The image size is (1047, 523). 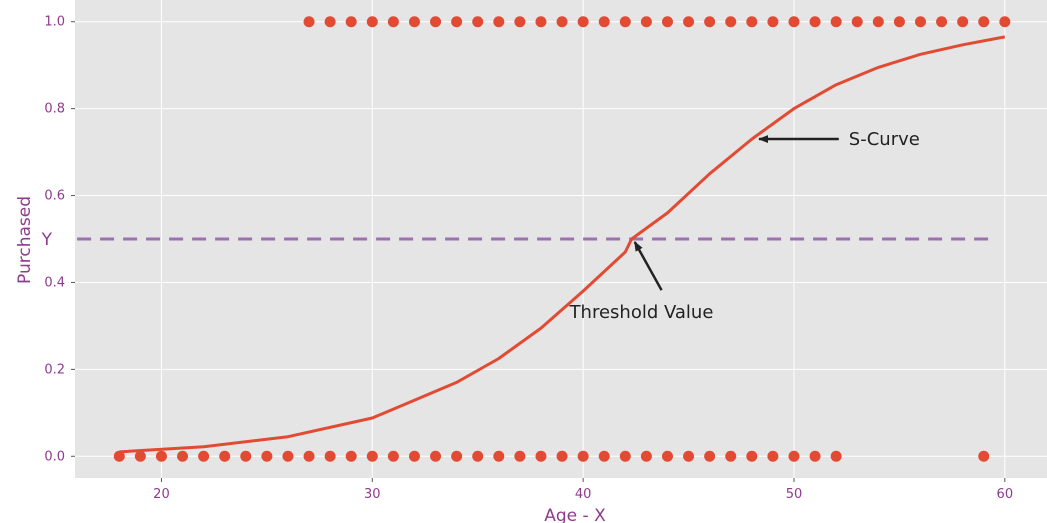 I want to click on y-tick-label: 0.0, so click(x=54, y=456).